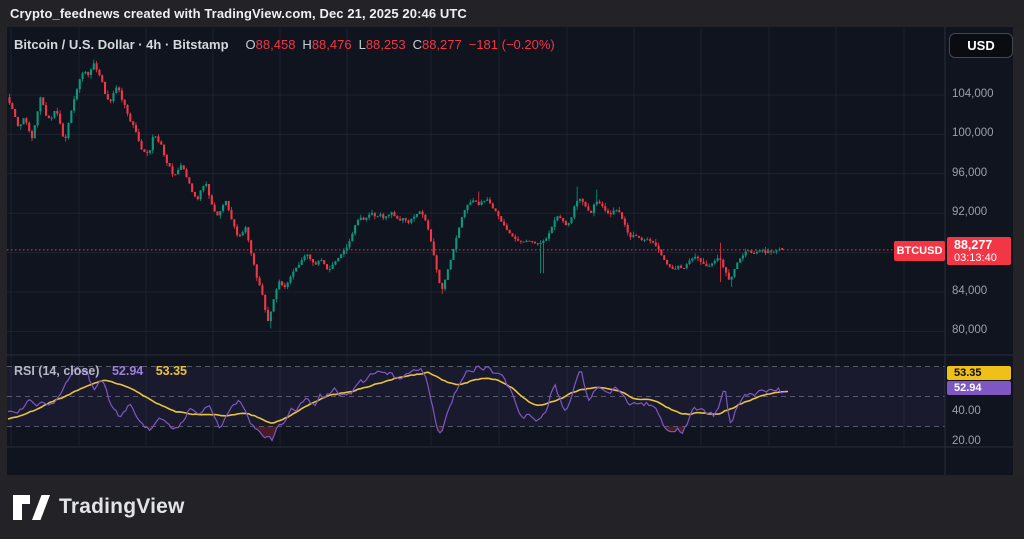 The height and width of the screenshot is (539, 1024). I want to click on rsi-axis-label: 40.00, so click(966, 410).